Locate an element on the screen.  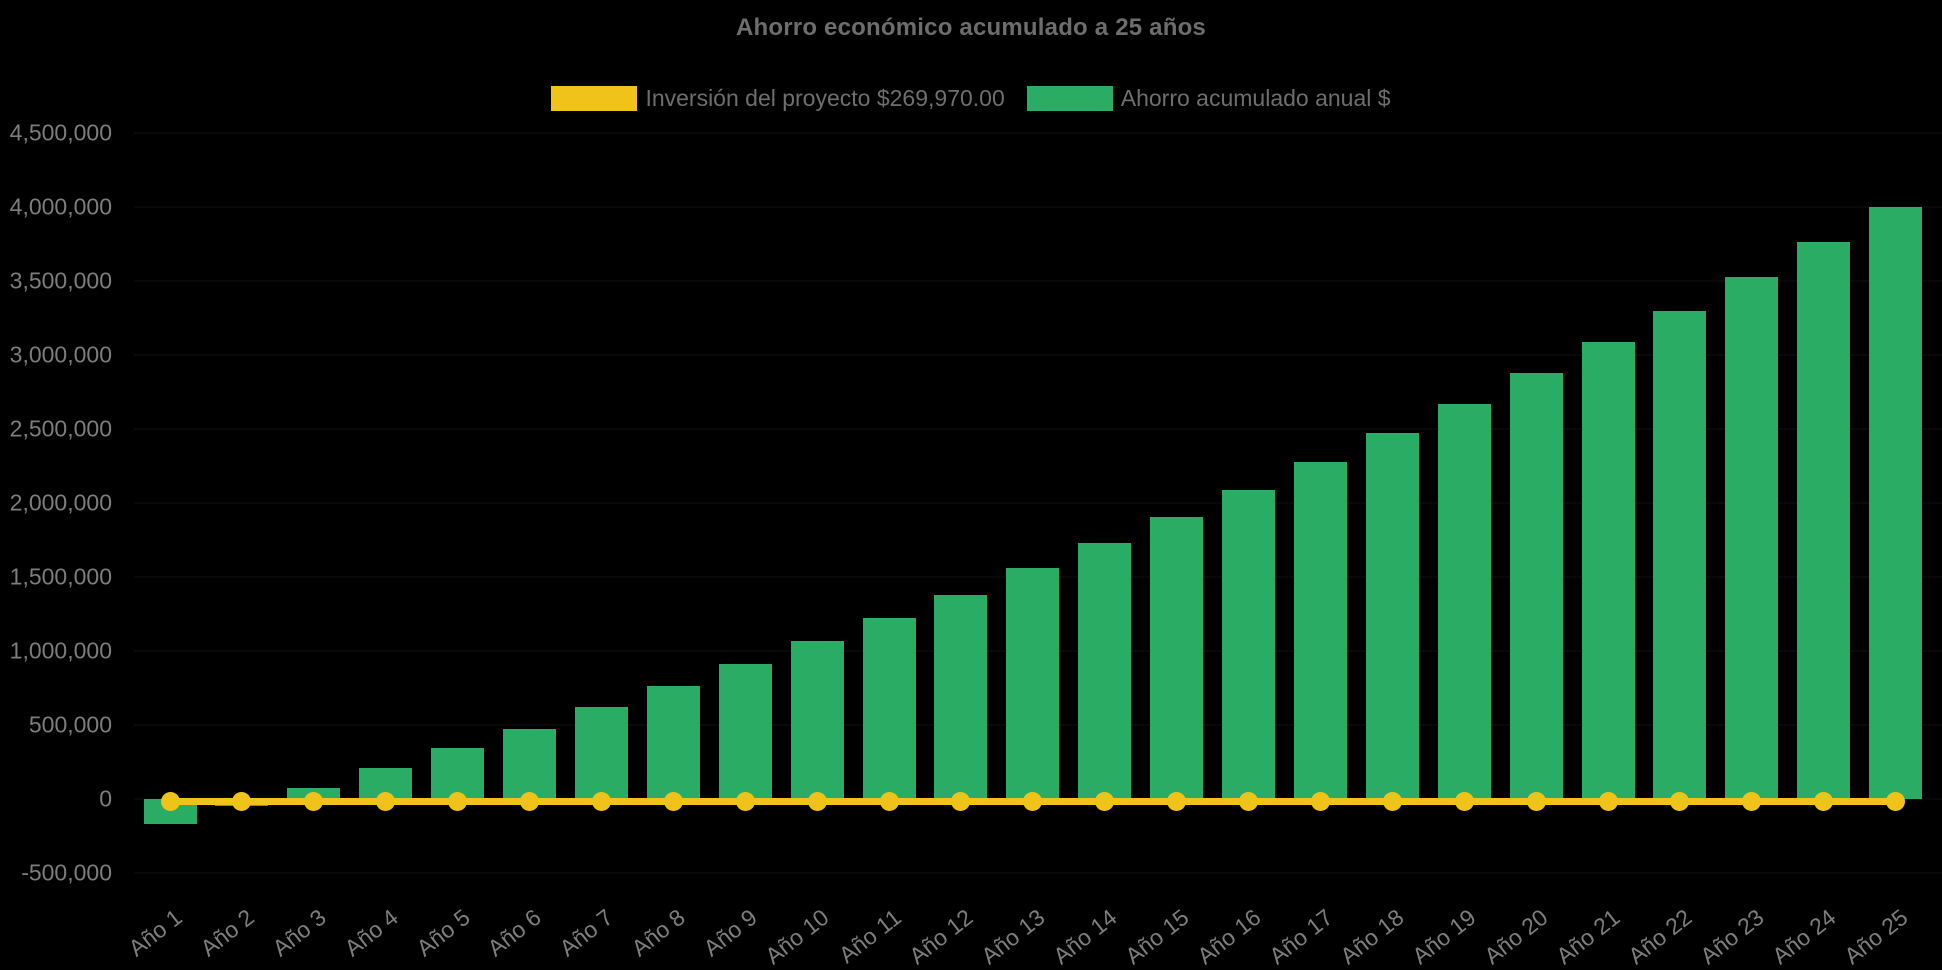
savings-swatch-icon is located at coordinates (1069, 98).